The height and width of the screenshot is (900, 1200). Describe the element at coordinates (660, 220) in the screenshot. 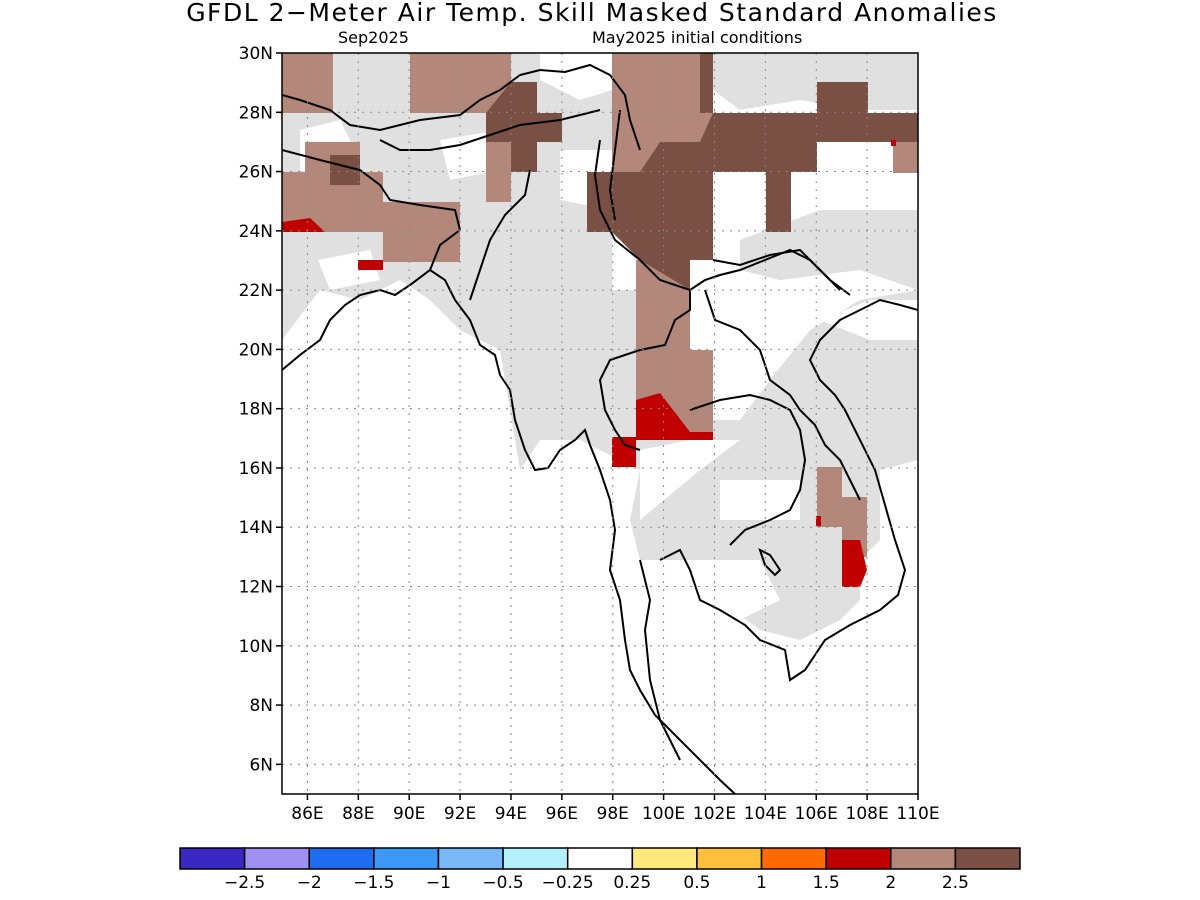

I see `border-myanmar-east` at that location.